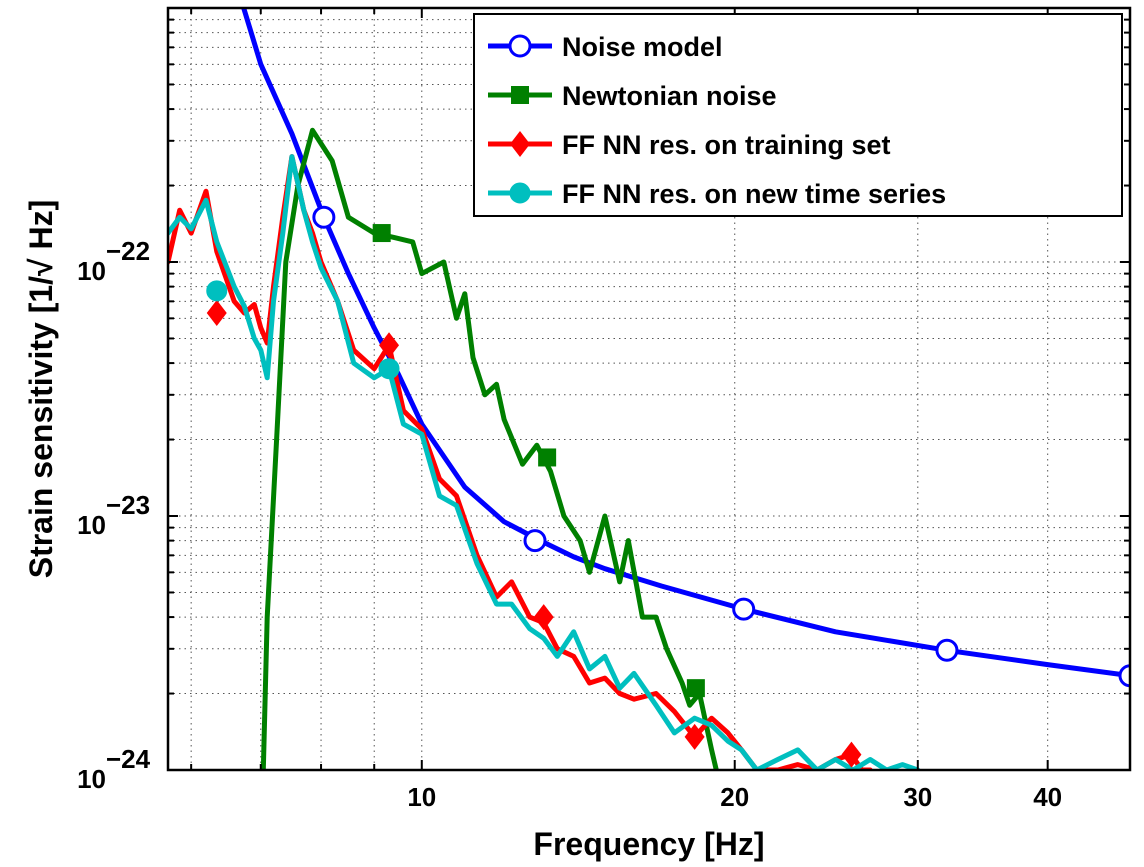 The image size is (1144, 867). Describe the element at coordinates (726, 145) in the screenshot. I see `legend-label: FF NN res. on training set` at that location.